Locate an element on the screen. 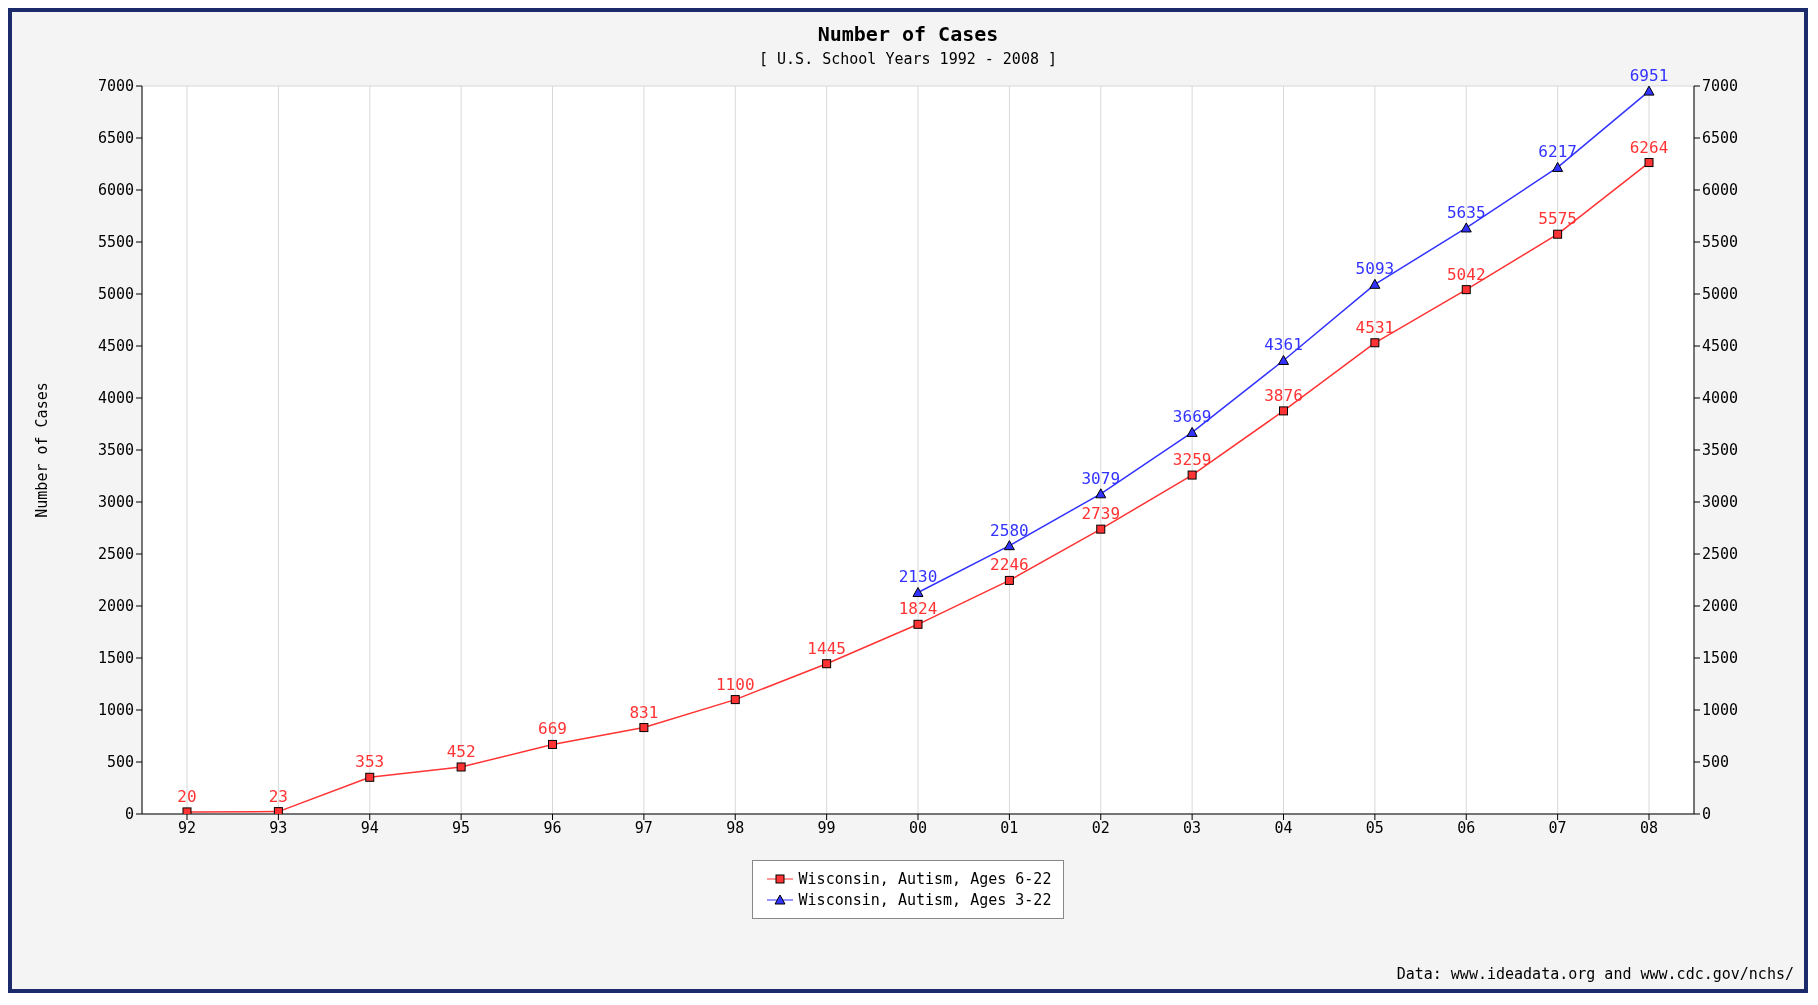 This screenshot has height=1005, width=1818. data-label: 3669 is located at coordinates (1192, 417).